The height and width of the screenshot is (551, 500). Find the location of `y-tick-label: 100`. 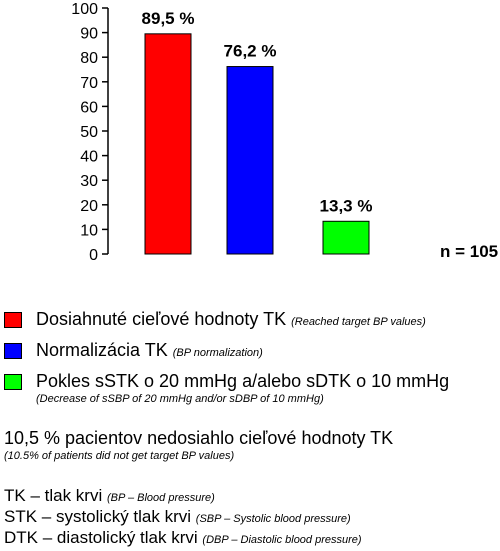

y-tick-label: 100 is located at coordinates (84, 9).